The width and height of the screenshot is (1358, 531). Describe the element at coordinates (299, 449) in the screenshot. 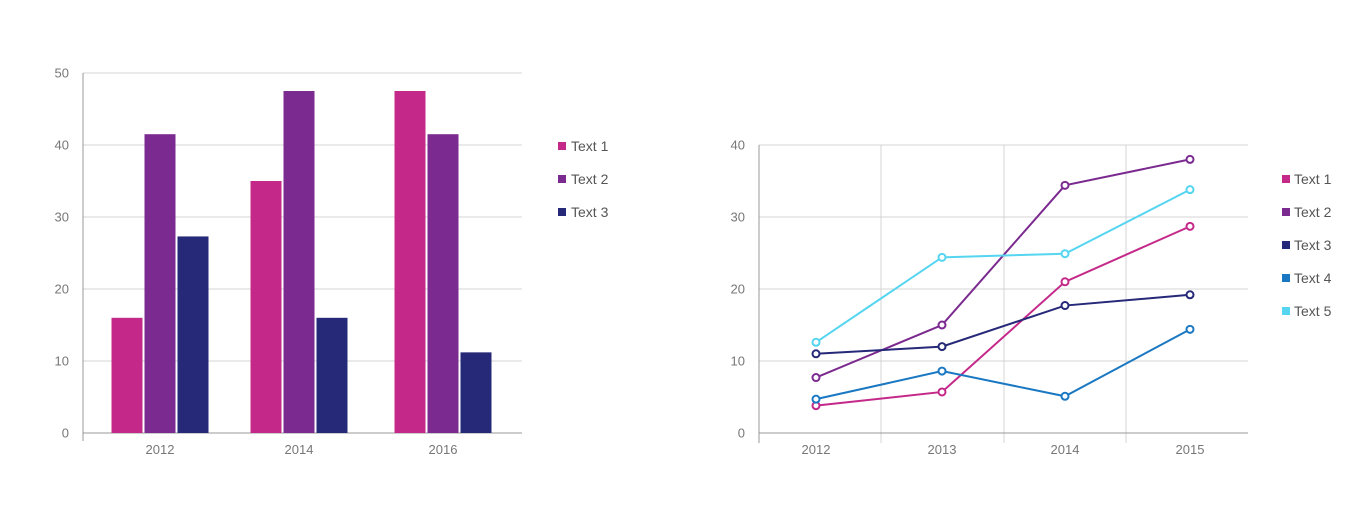

I see `bar-x-tick-label: 2014` at that location.